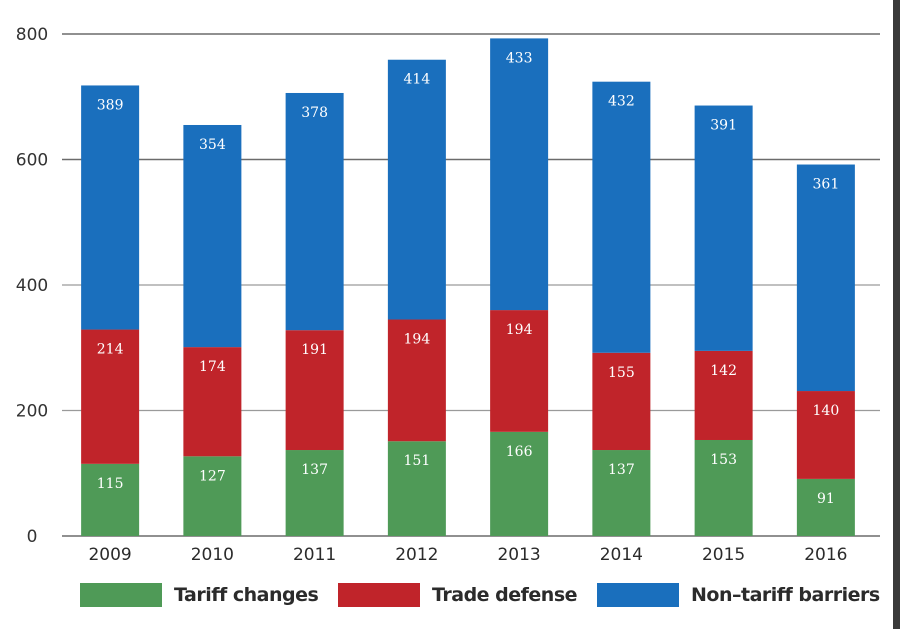 The width and height of the screenshot is (900, 629). What do you see at coordinates (110, 105) in the screenshot?
I see `data-label-non-tariff-barriers-2009: 389` at bounding box center [110, 105].